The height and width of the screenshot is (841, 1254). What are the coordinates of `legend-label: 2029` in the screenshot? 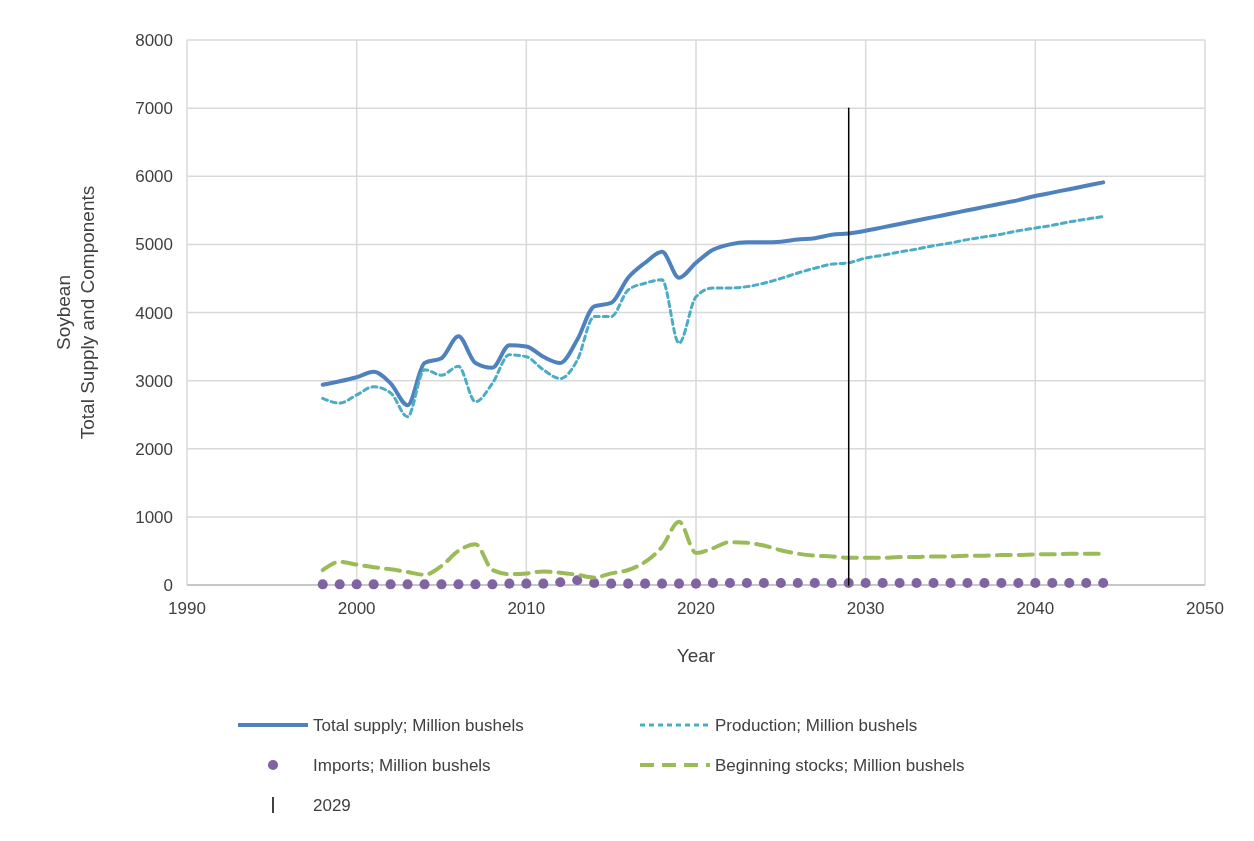 It's located at (332, 805).